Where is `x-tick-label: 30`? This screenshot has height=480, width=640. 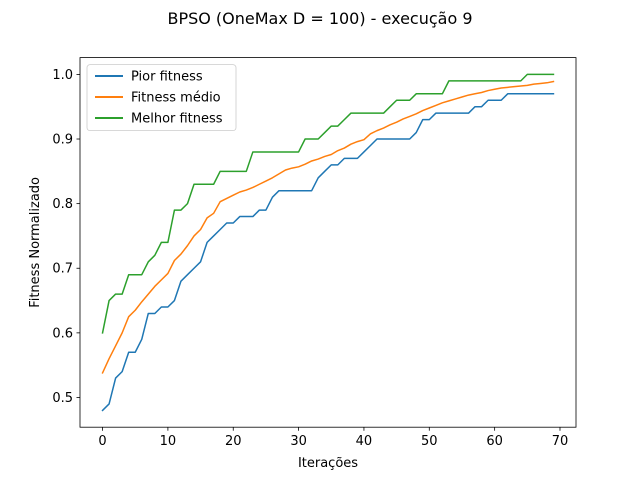 x-tick-label: 30 is located at coordinates (298, 441).